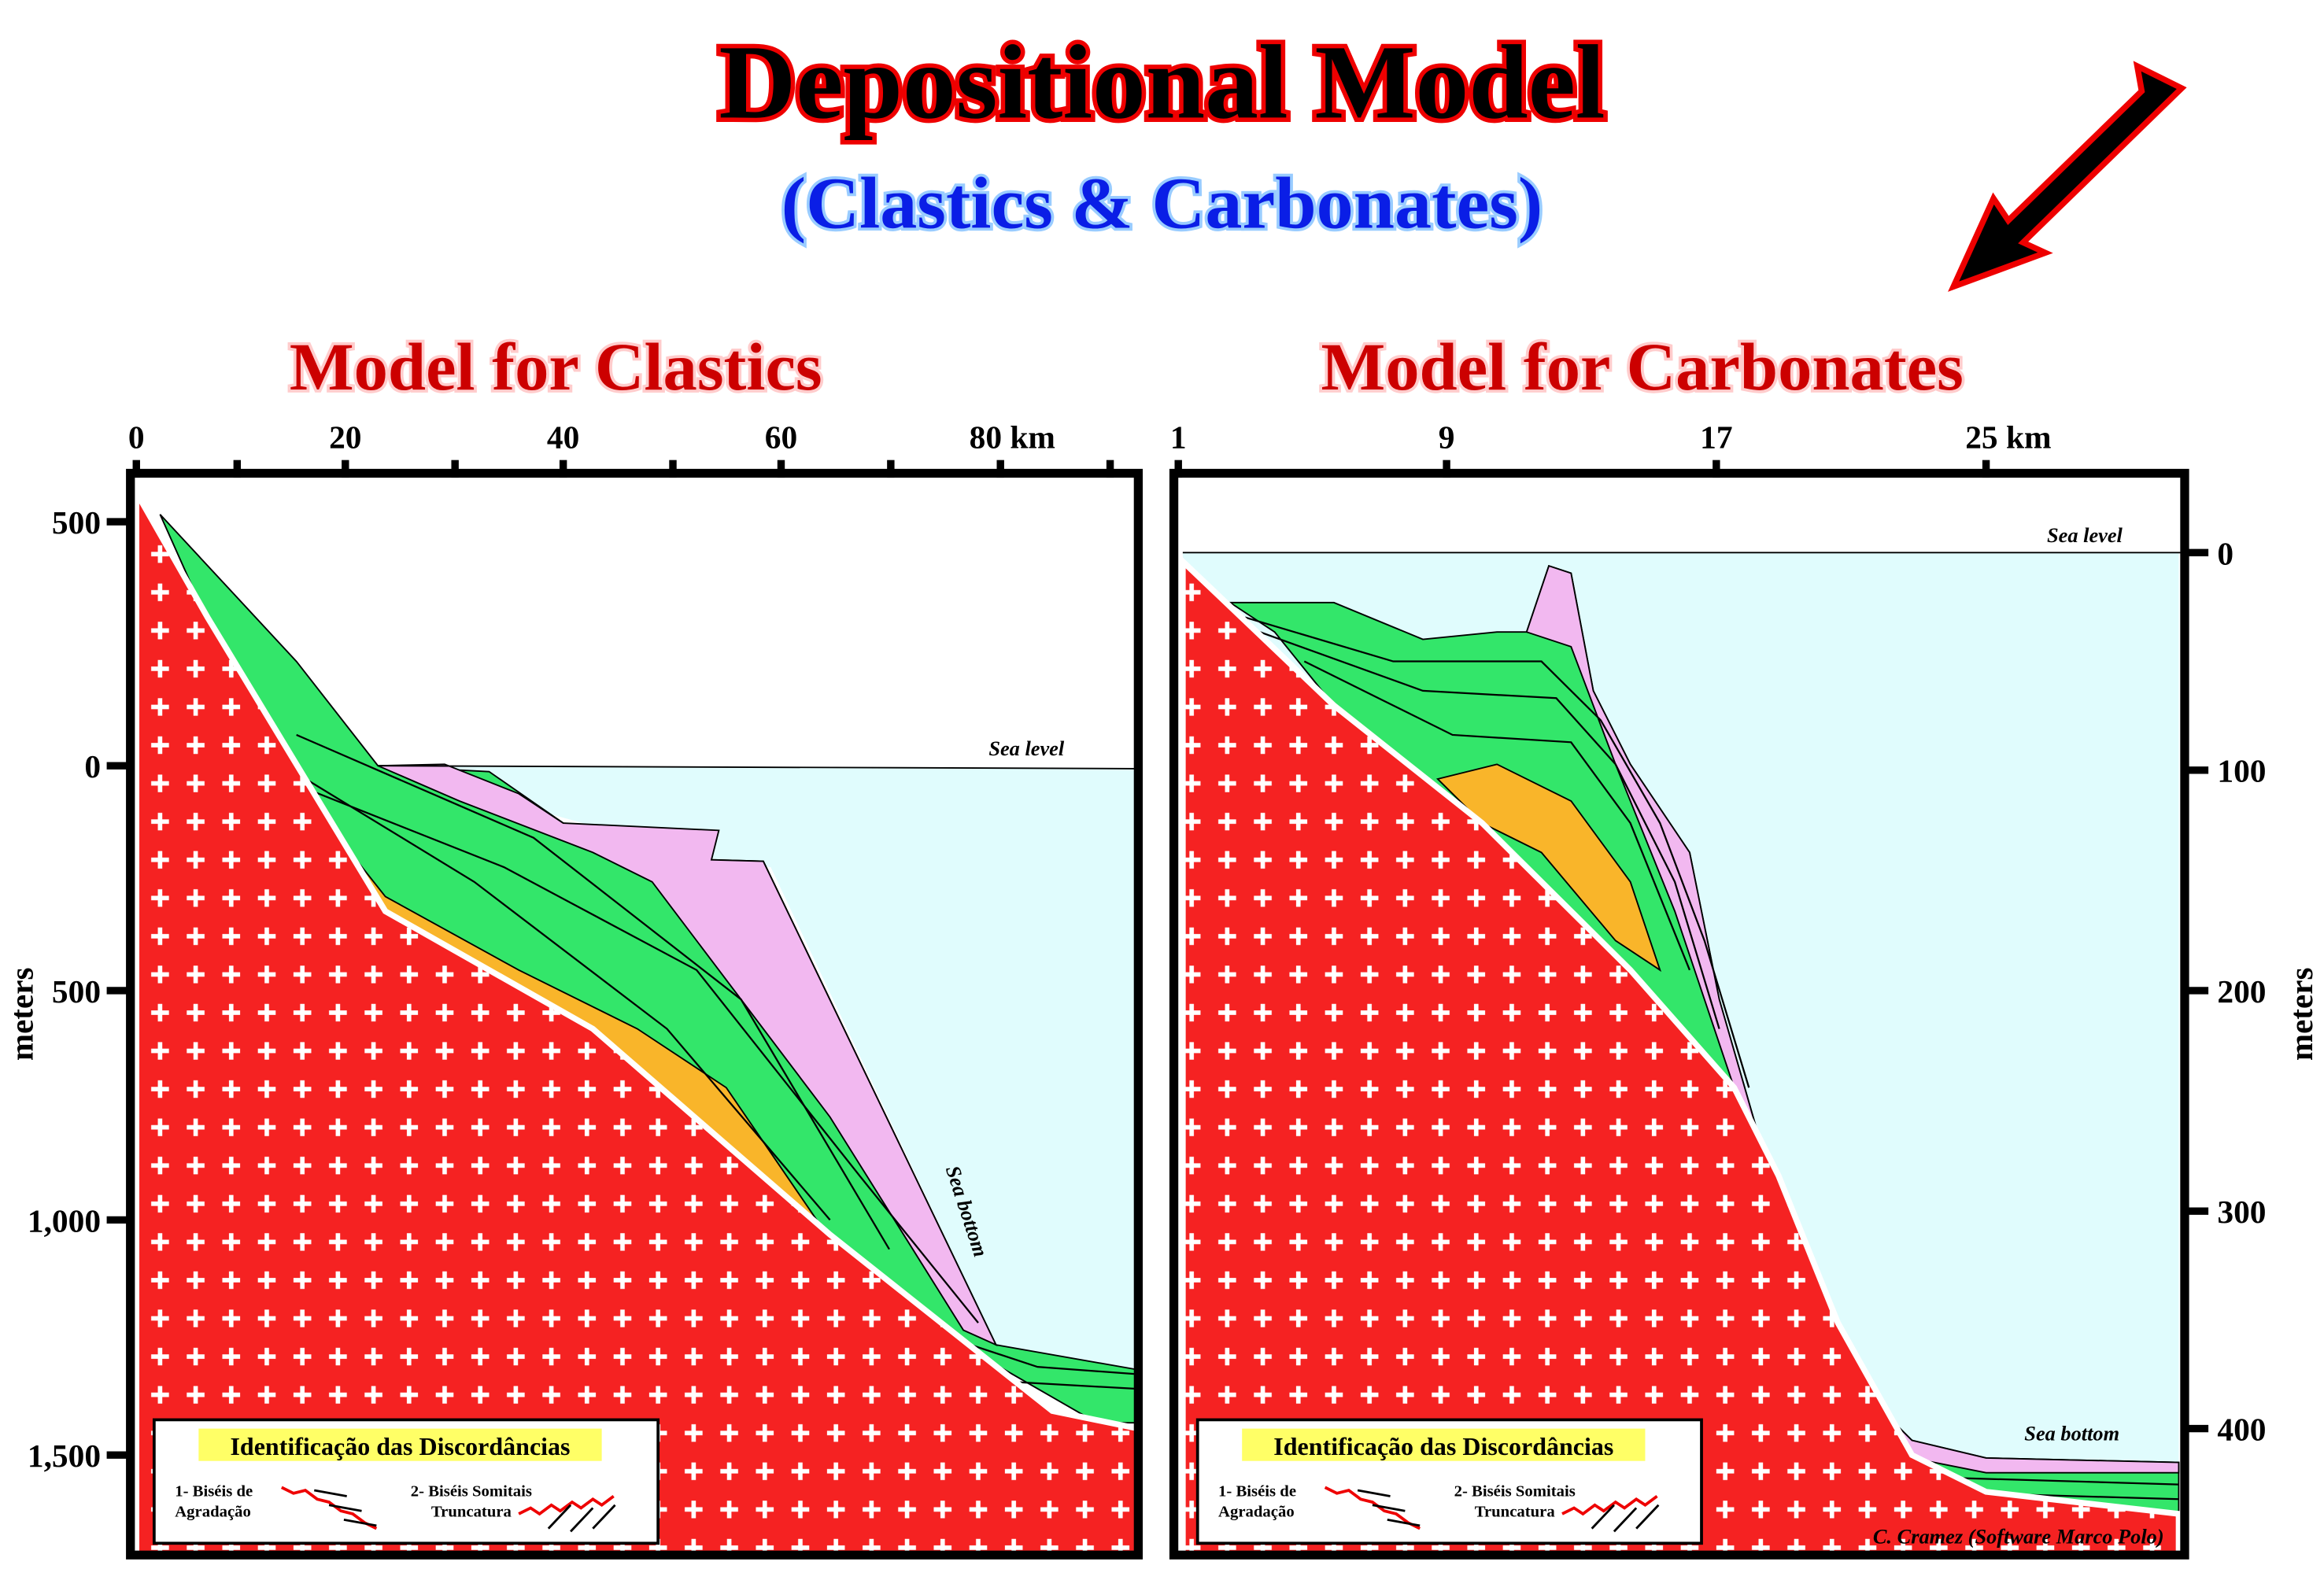 The width and height of the screenshot is (2324, 1580). I want to click on pink-unit, so click(687, 1055).